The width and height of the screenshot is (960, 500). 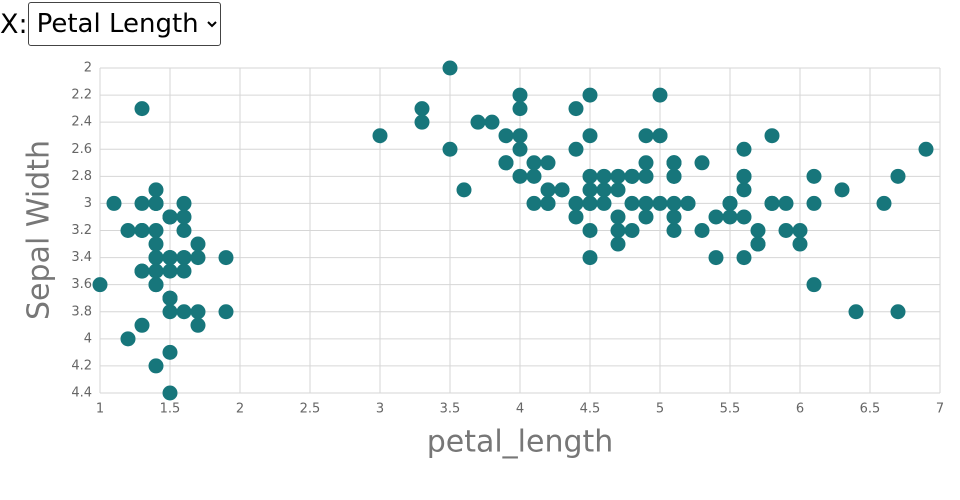 What do you see at coordinates (730, 409) in the screenshot?
I see `x-tick-label: 5.5` at bounding box center [730, 409].